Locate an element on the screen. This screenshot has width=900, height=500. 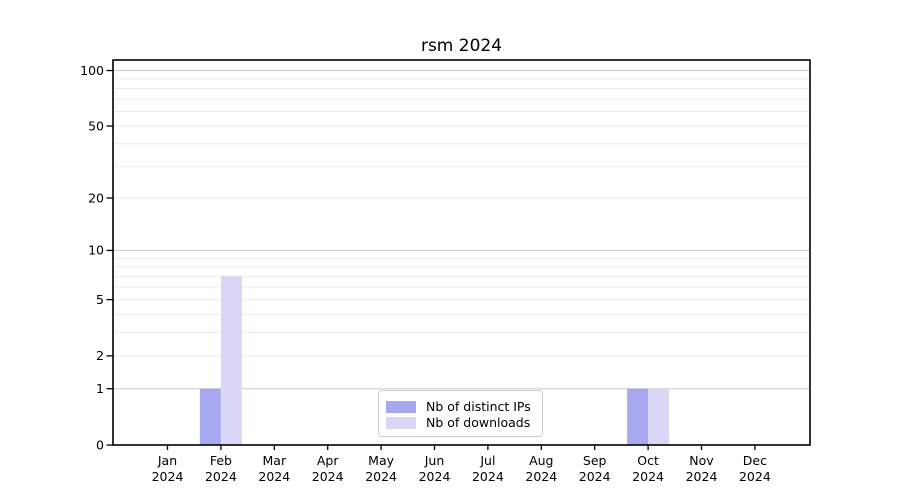
y-tick-label-50: 50 is located at coordinates (96, 125).